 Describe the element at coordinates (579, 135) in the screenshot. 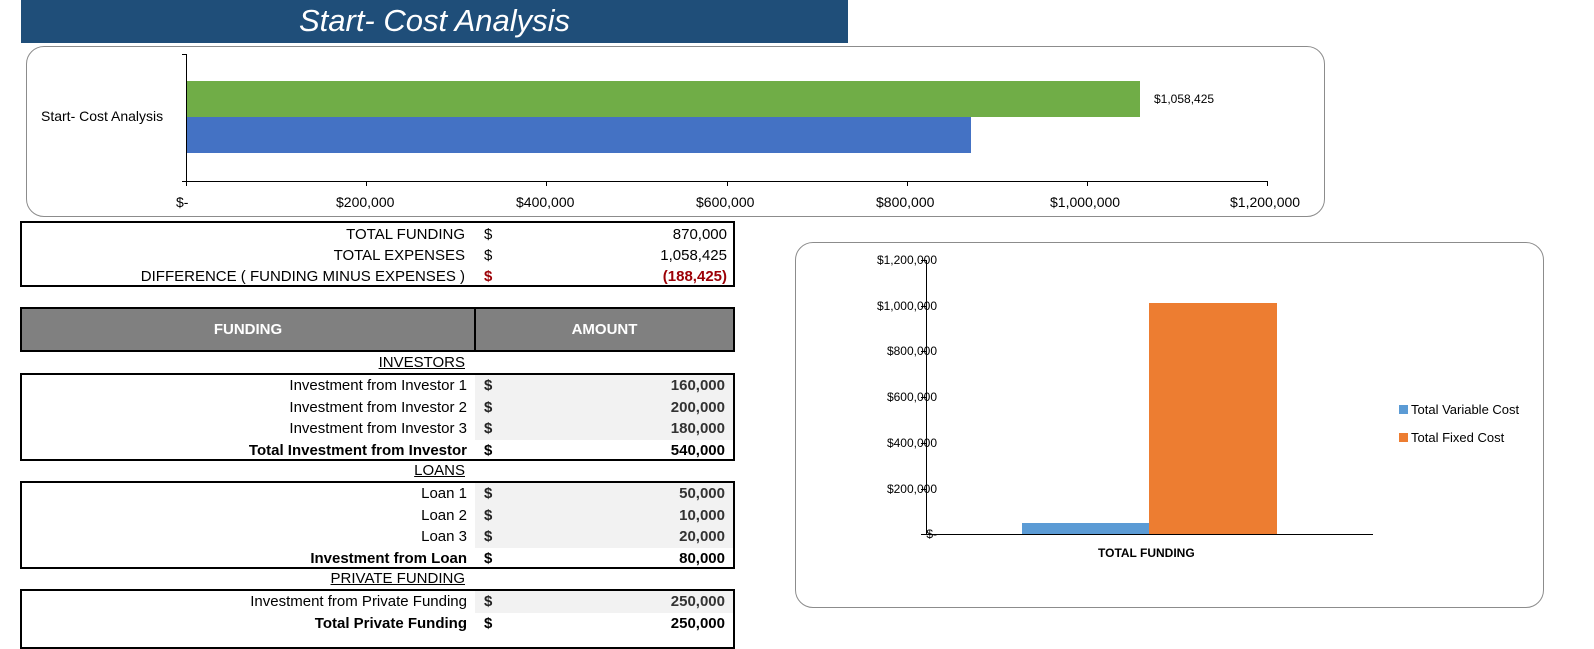

I see `bar-funding` at that location.